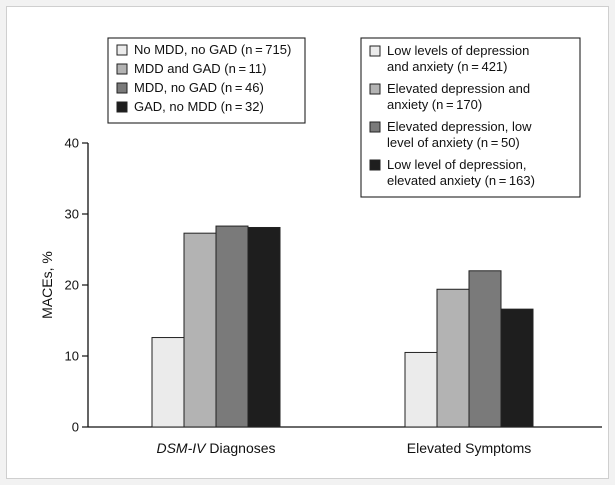  Describe the element at coordinates (458, 88) in the screenshot. I see `legend-label: Elevated depression and` at that location.